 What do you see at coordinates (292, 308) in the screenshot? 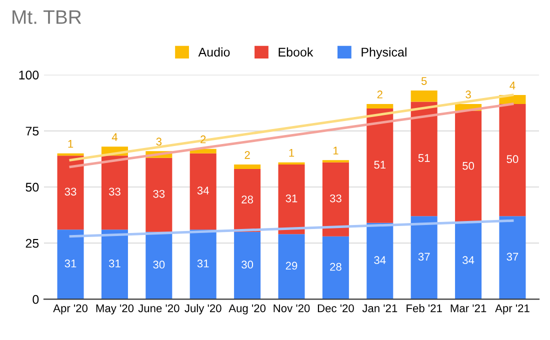
I see `x-tick-label: Nov '20` at bounding box center [292, 308].